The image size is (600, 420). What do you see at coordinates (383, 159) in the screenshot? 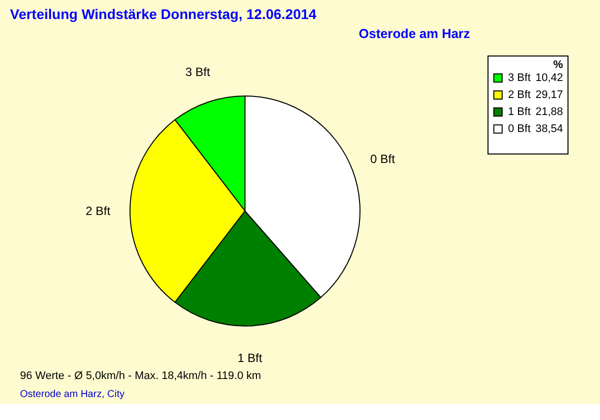
I see `slice-label: 0 Bft` at bounding box center [383, 159].